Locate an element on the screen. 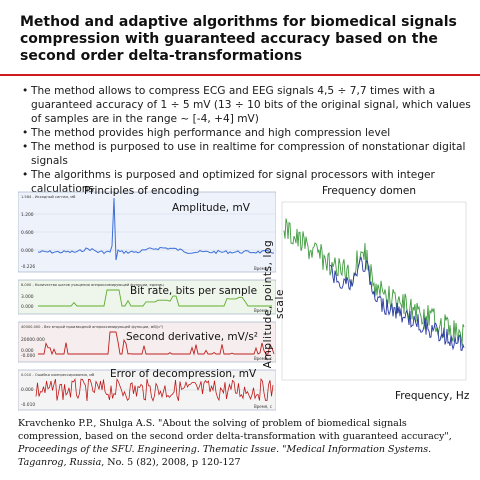 The height and width of the screenshot is (480, 480). error-label: Error of decompression, mV is located at coordinates (183, 374).